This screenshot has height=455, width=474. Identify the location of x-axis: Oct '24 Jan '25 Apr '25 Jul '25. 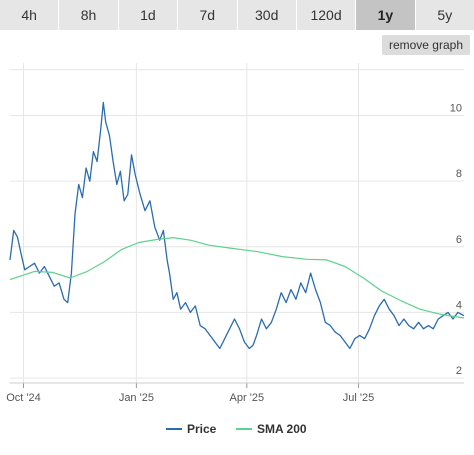
(235, 393).